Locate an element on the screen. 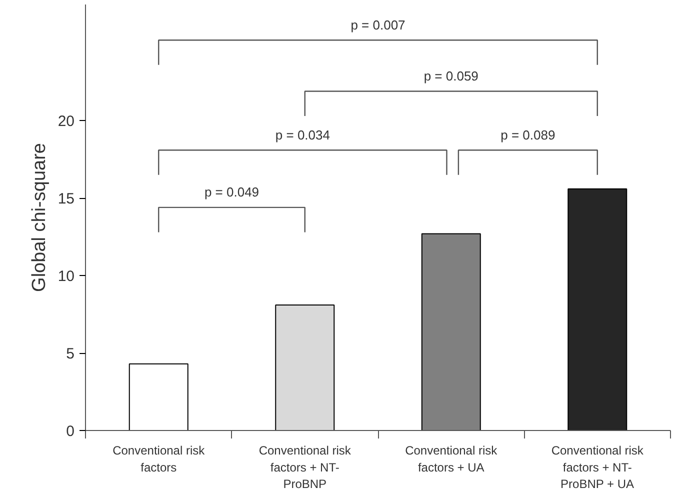  x-tick-label: Conventional risk factors + UA is located at coordinates (451, 459).